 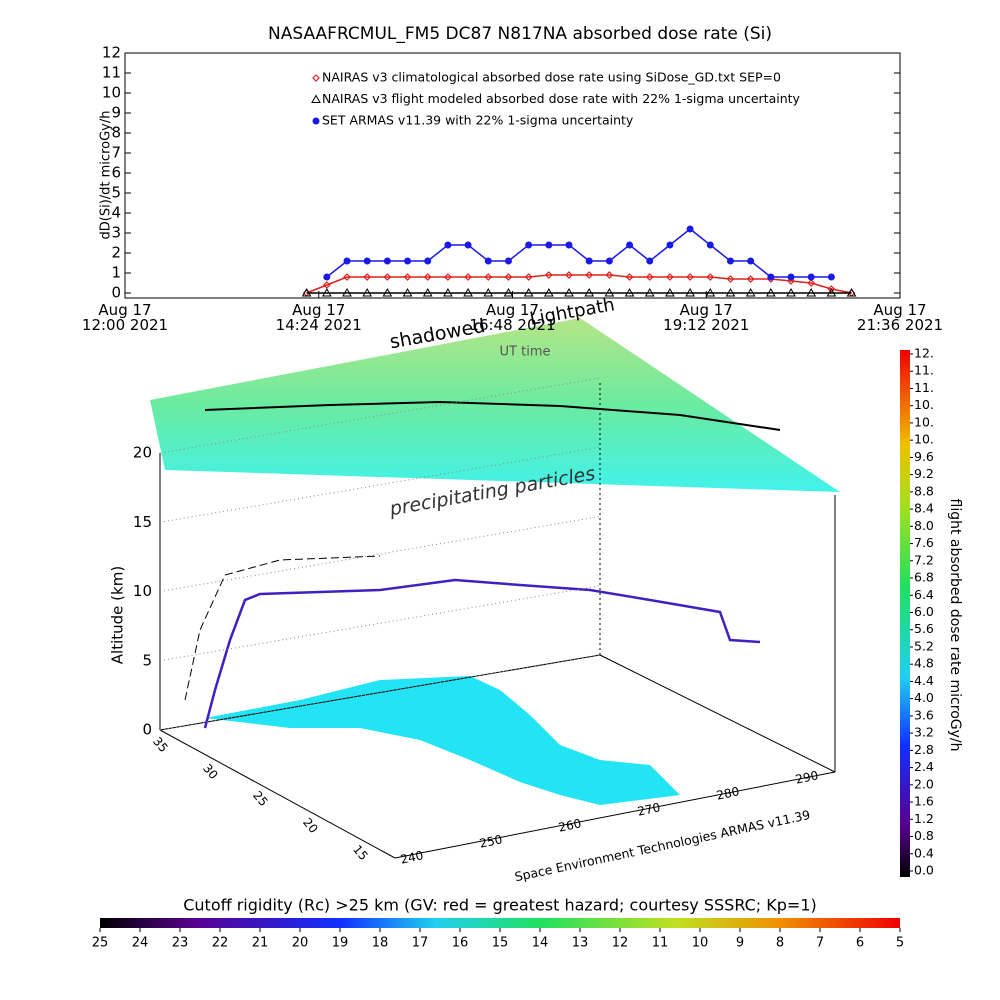 What do you see at coordinates (142, 453) in the screenshot?
I see `z-tick-label: 20` at bounding box center [142, 453].